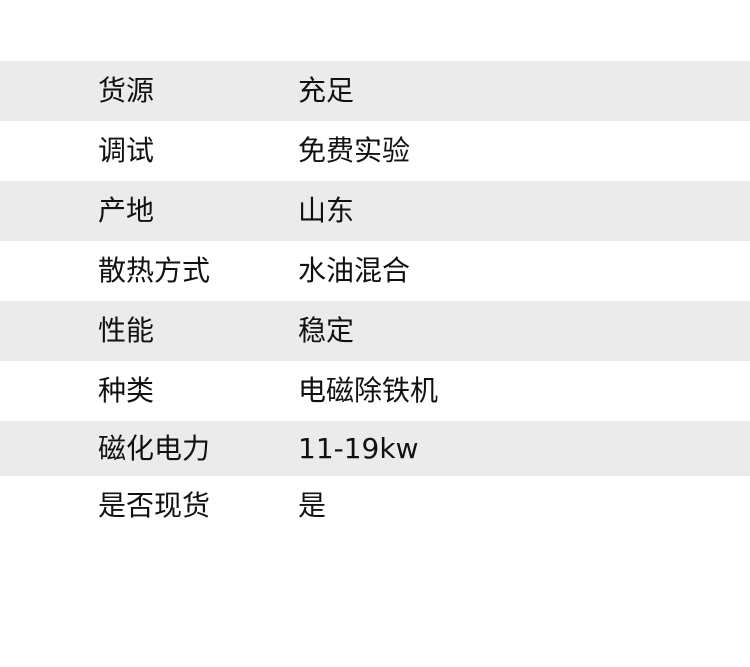 This screenshot has width=750, height=667. What do you see at coordinates (154, 270) in the screenshot?
I see `spec-label: 散热方式` at bounding box center [154, 270].